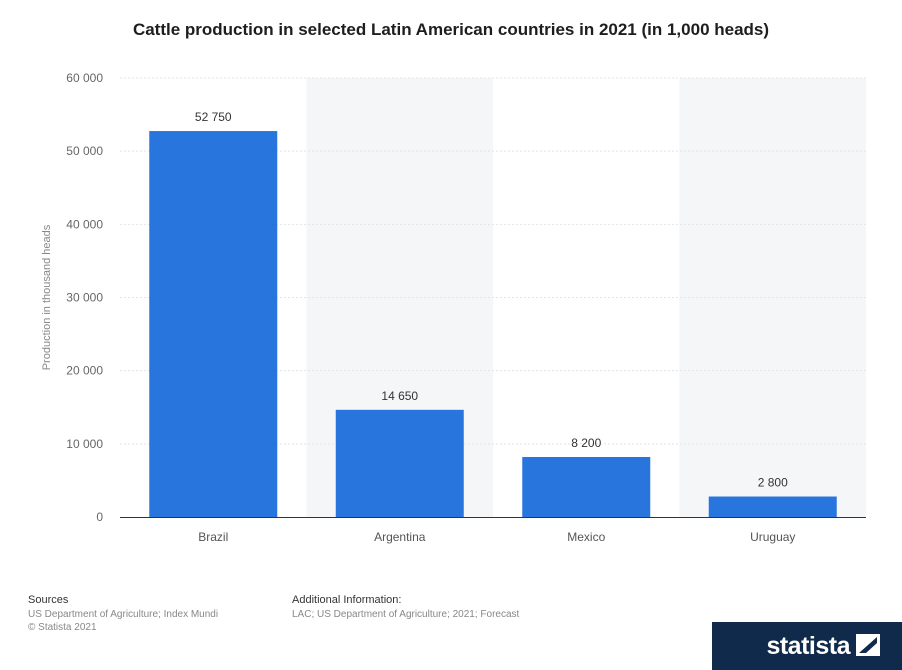  Describe the element at coordinates (84, 224) in the screenshot. I see `y-tick-label: 40 000` at that location.